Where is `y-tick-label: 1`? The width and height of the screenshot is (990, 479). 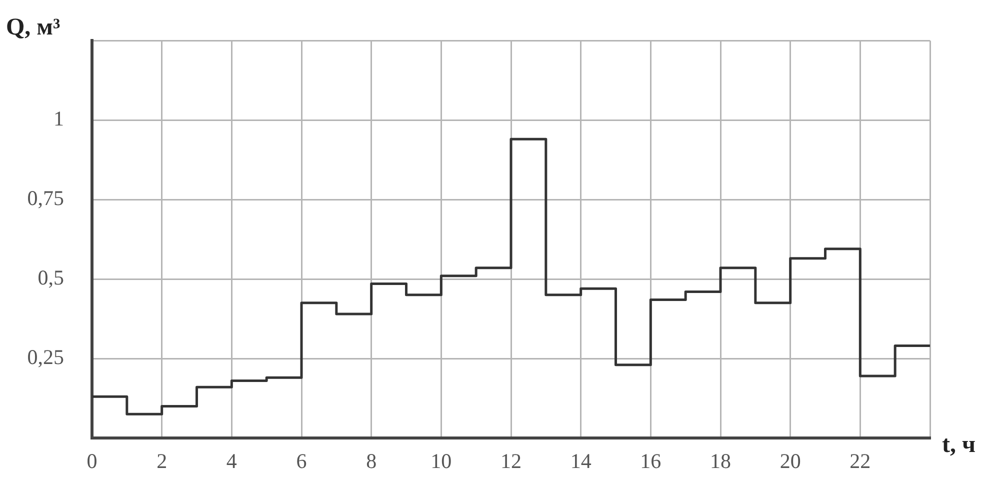
y-tick-label: 1 is located at coordinates (59, 118).